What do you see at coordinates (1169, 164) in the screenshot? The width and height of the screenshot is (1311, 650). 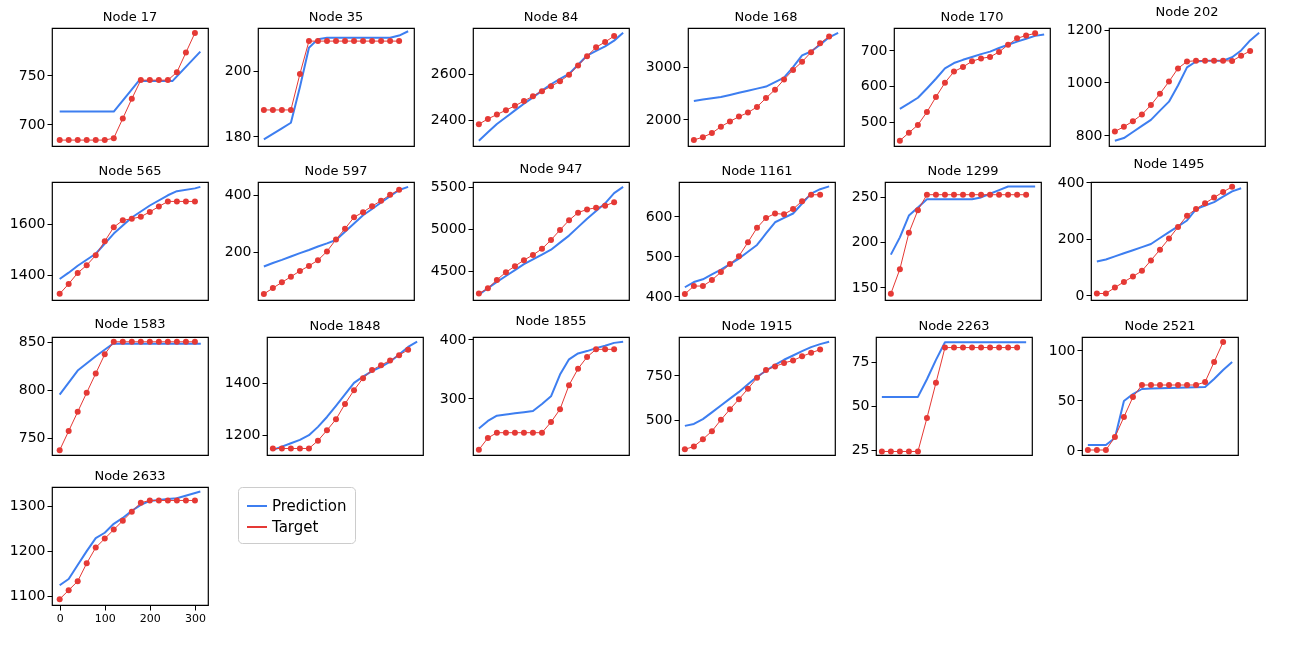 I see `chart-title: Node 1495` at bounding box center [1169, 164].